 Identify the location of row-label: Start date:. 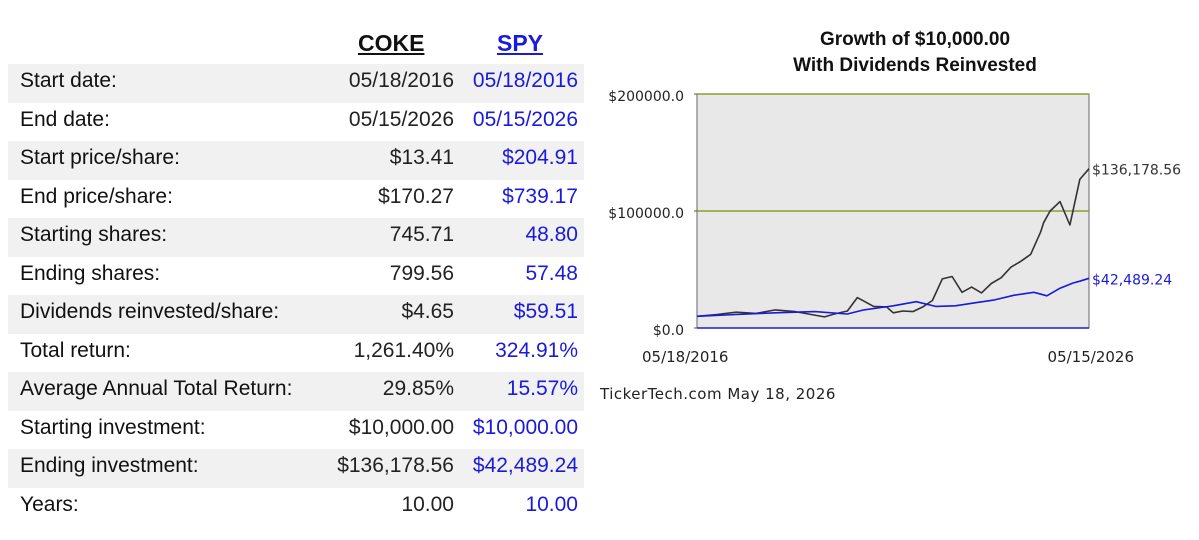
(68, 80).